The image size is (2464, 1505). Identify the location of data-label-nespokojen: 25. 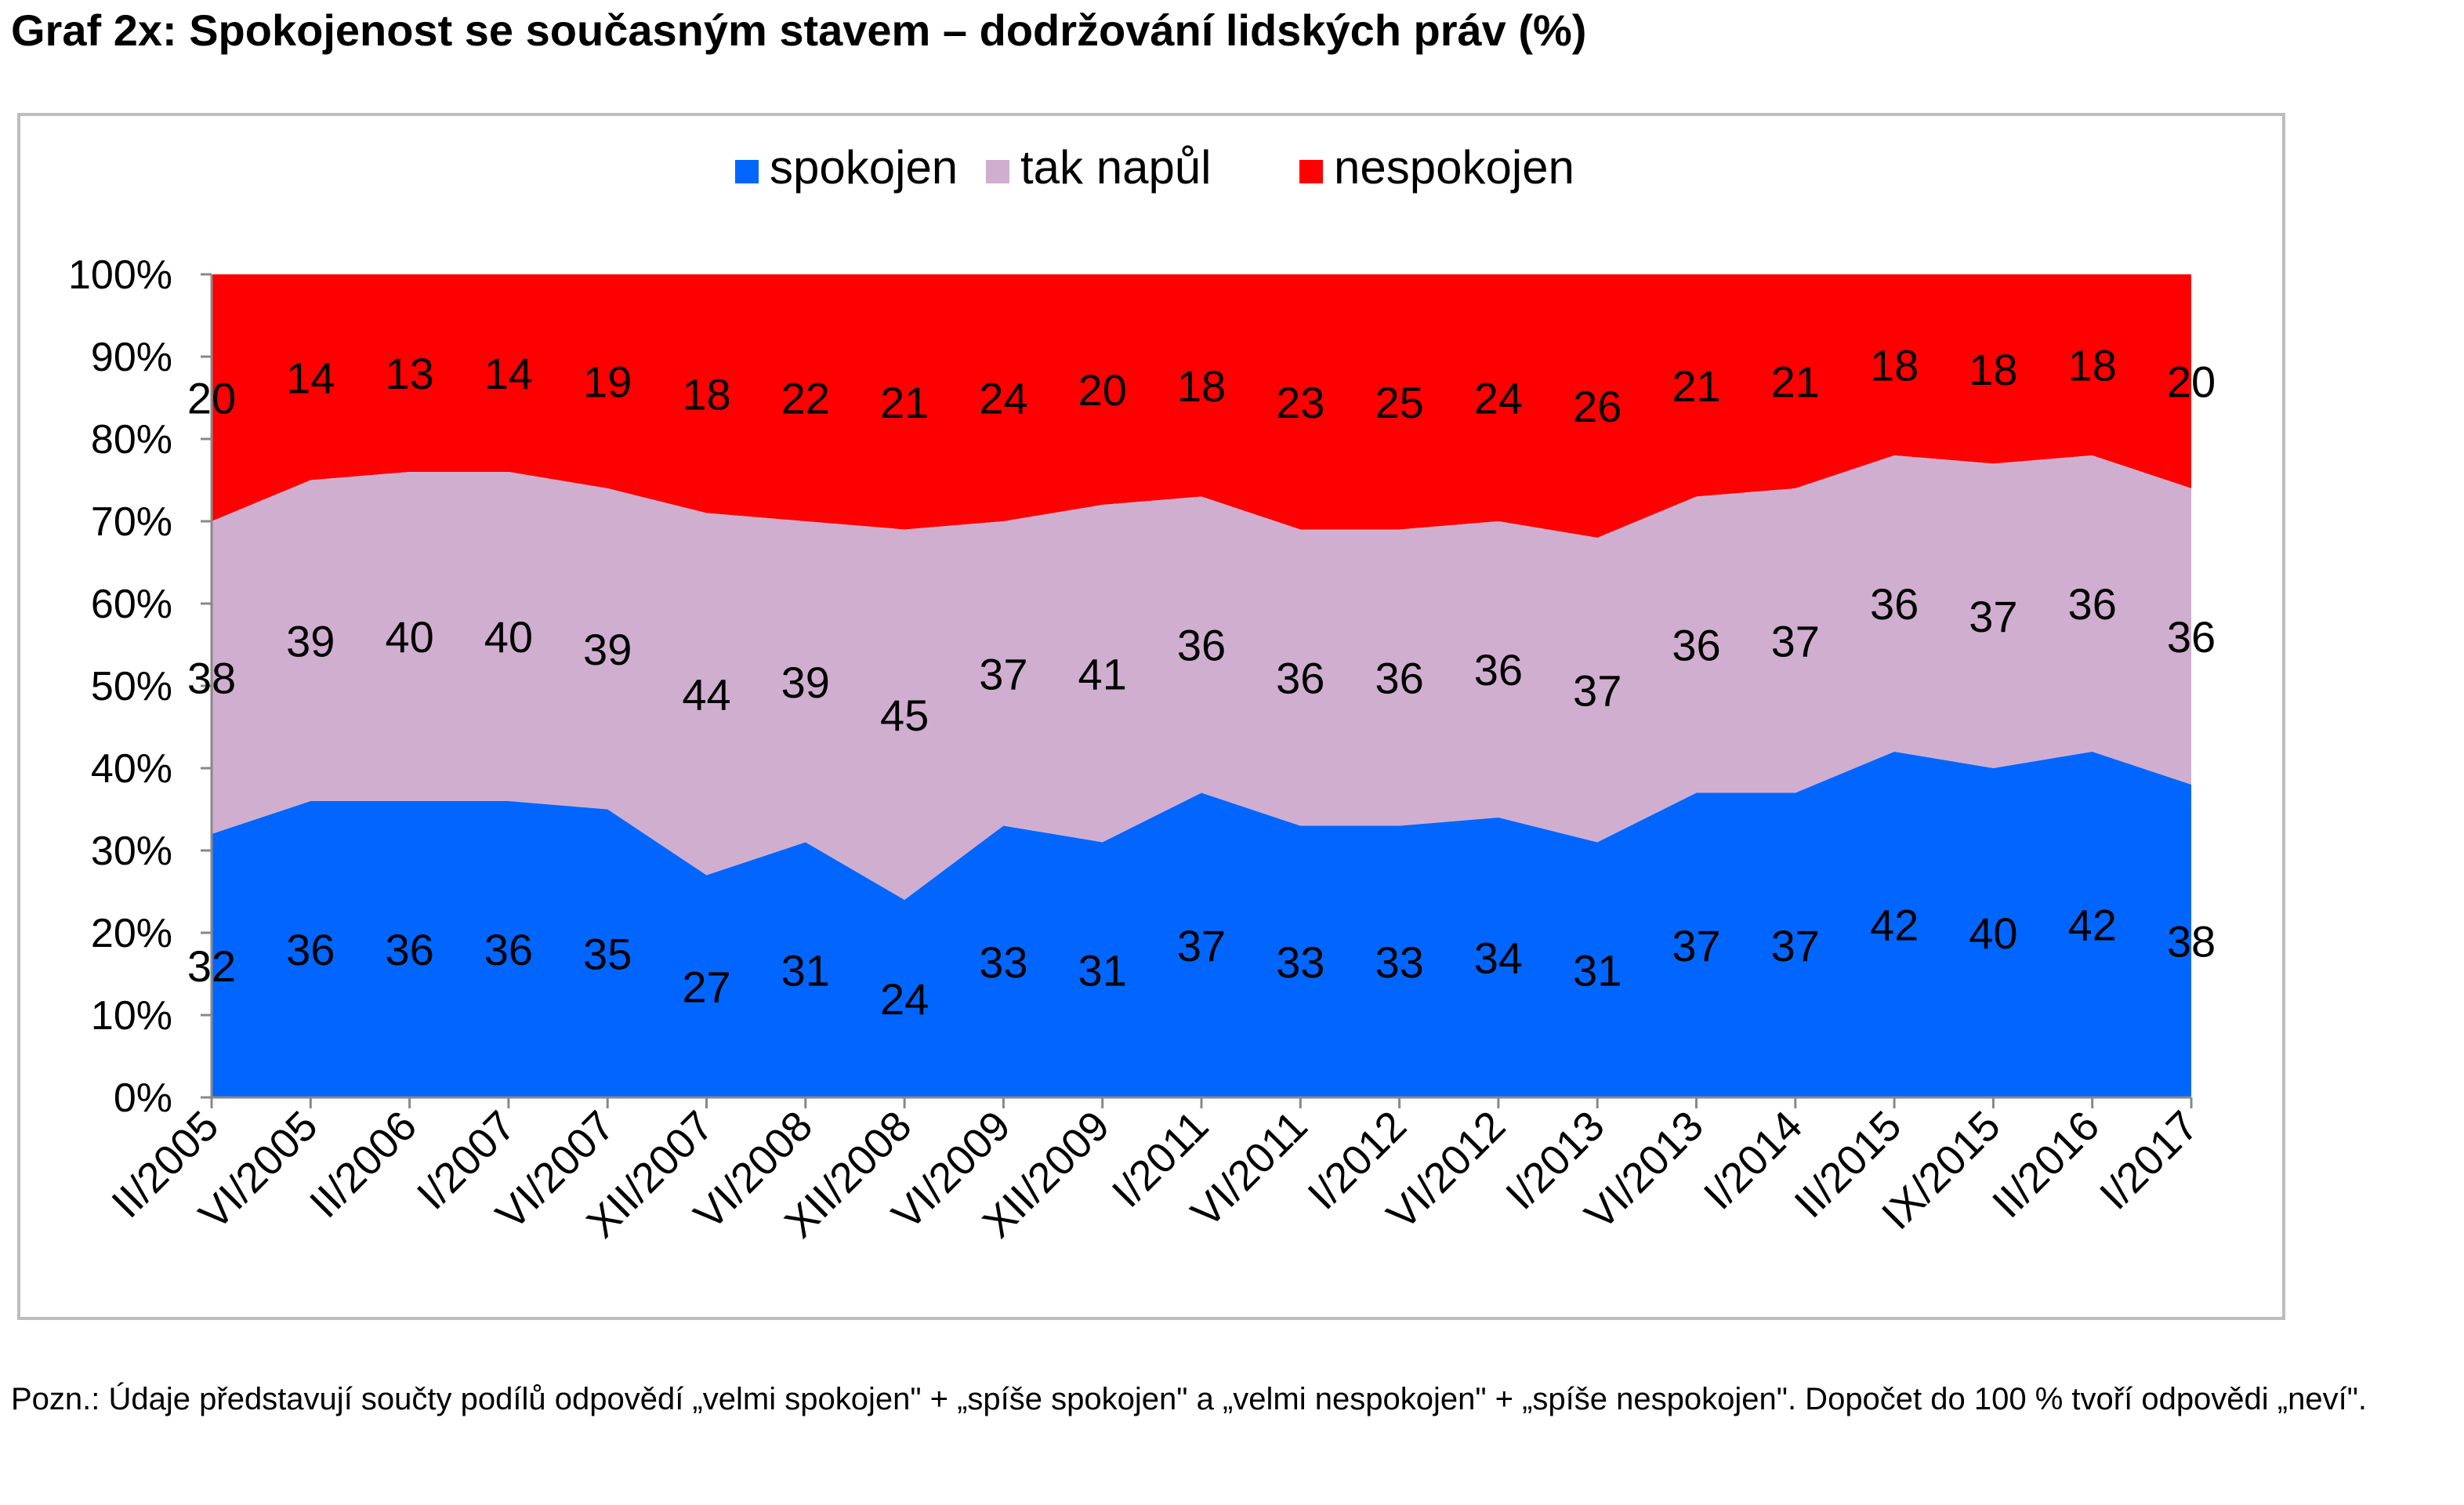
(1399, 402).